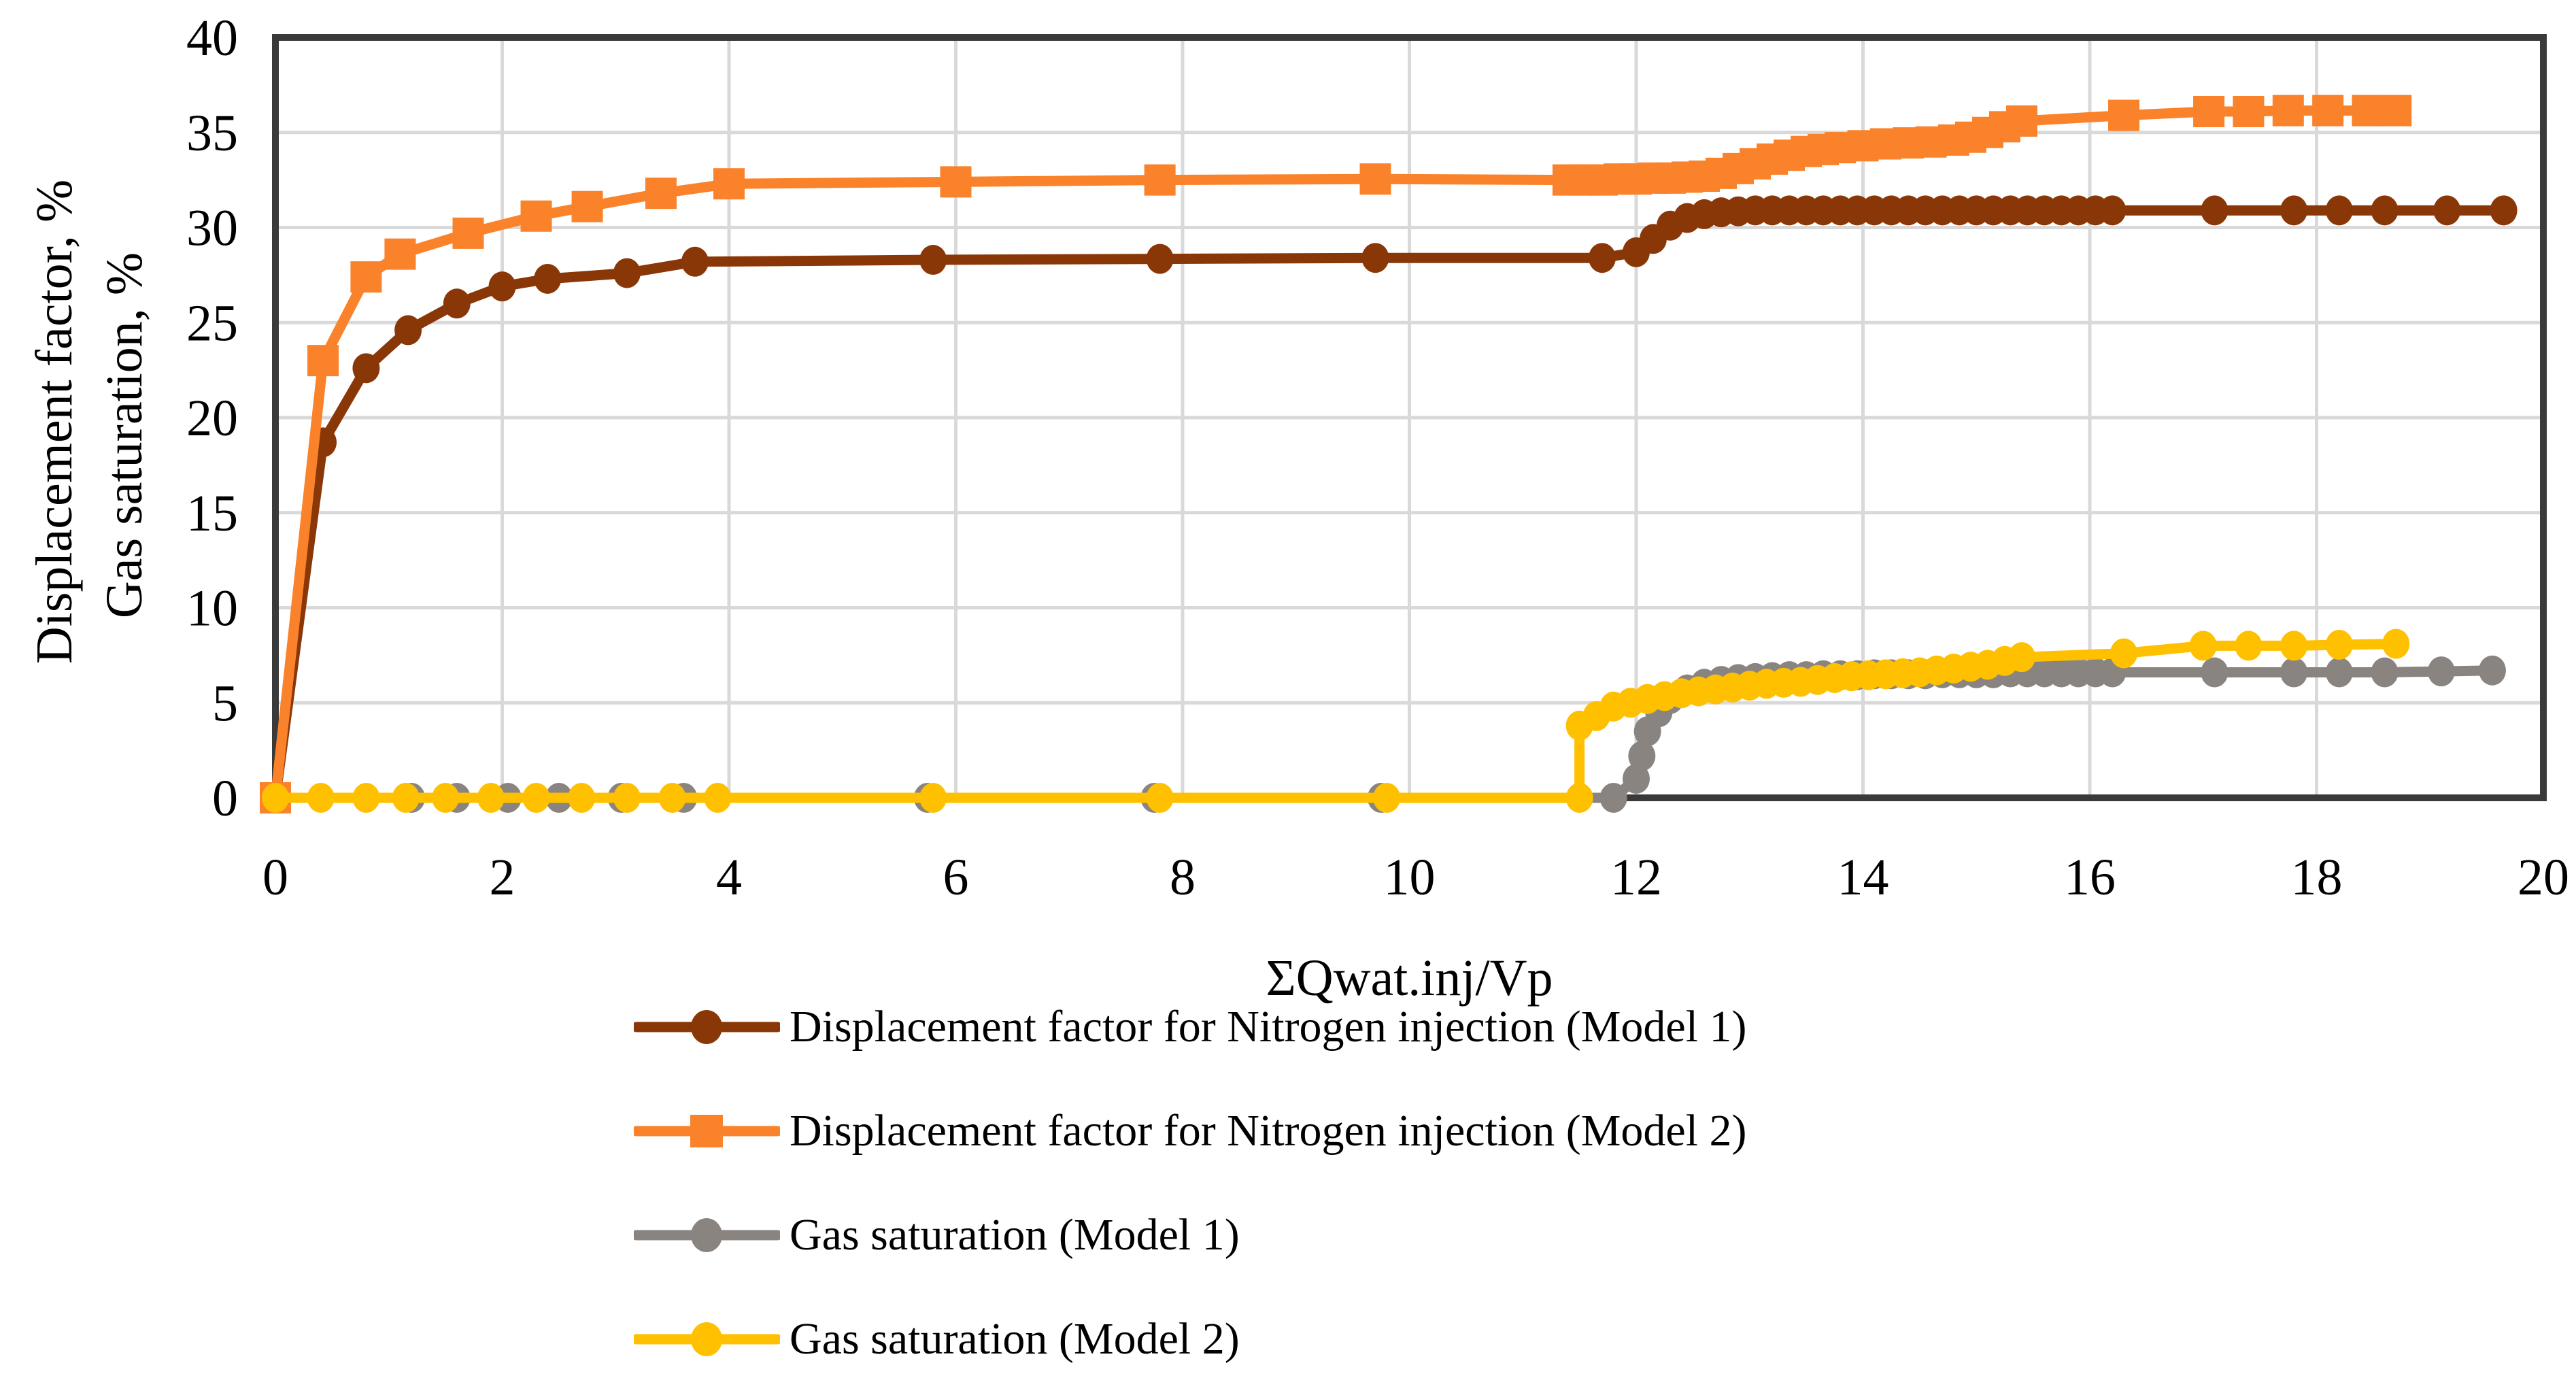 This screenshot has width=2576, height=1378. Describe the element at coordinates (1410, 877) in the screenshot. I see `x-tick-label: 10` at that location.